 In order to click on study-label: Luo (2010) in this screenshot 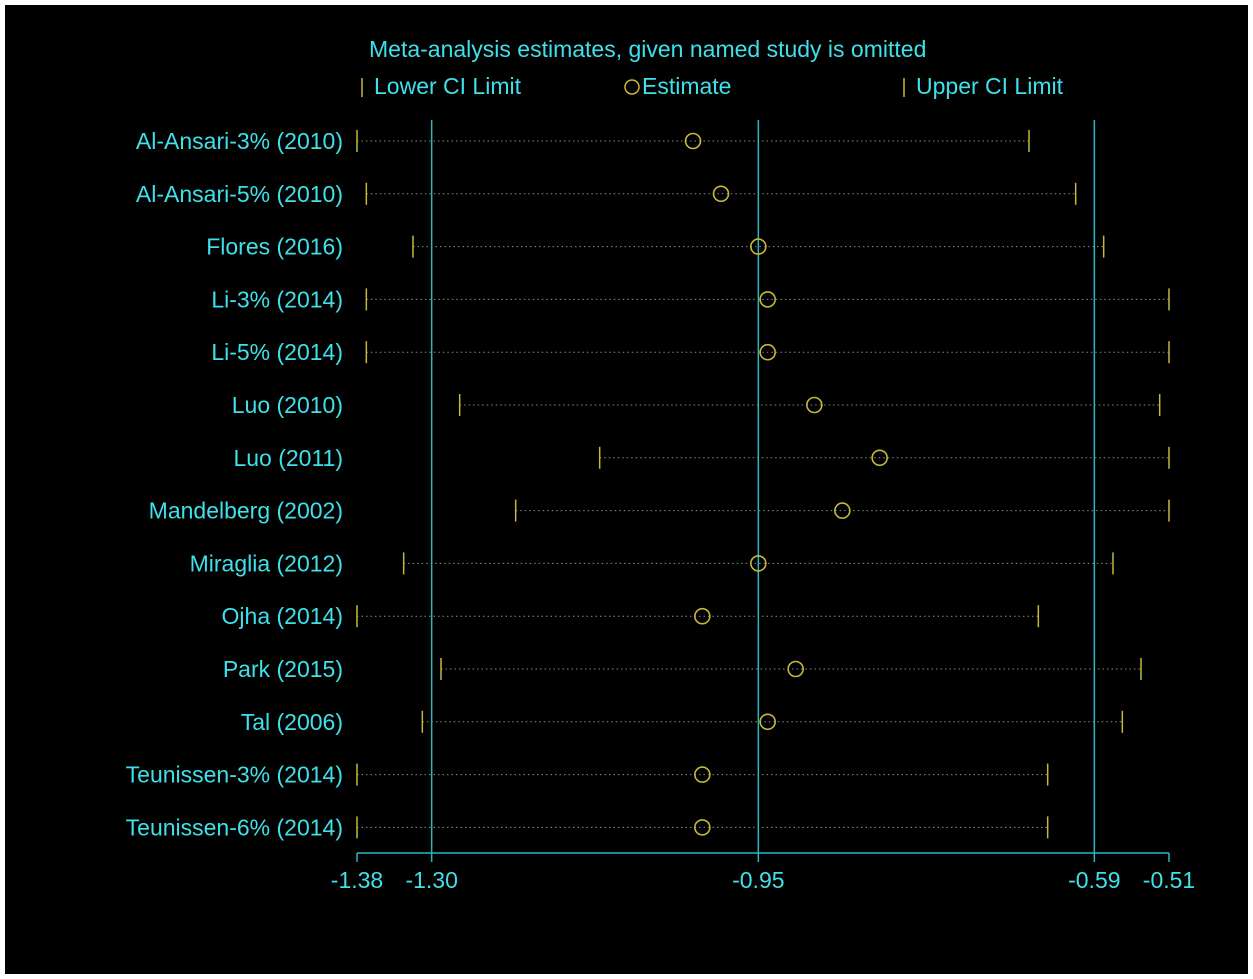, I will do `click(287, 405)`.